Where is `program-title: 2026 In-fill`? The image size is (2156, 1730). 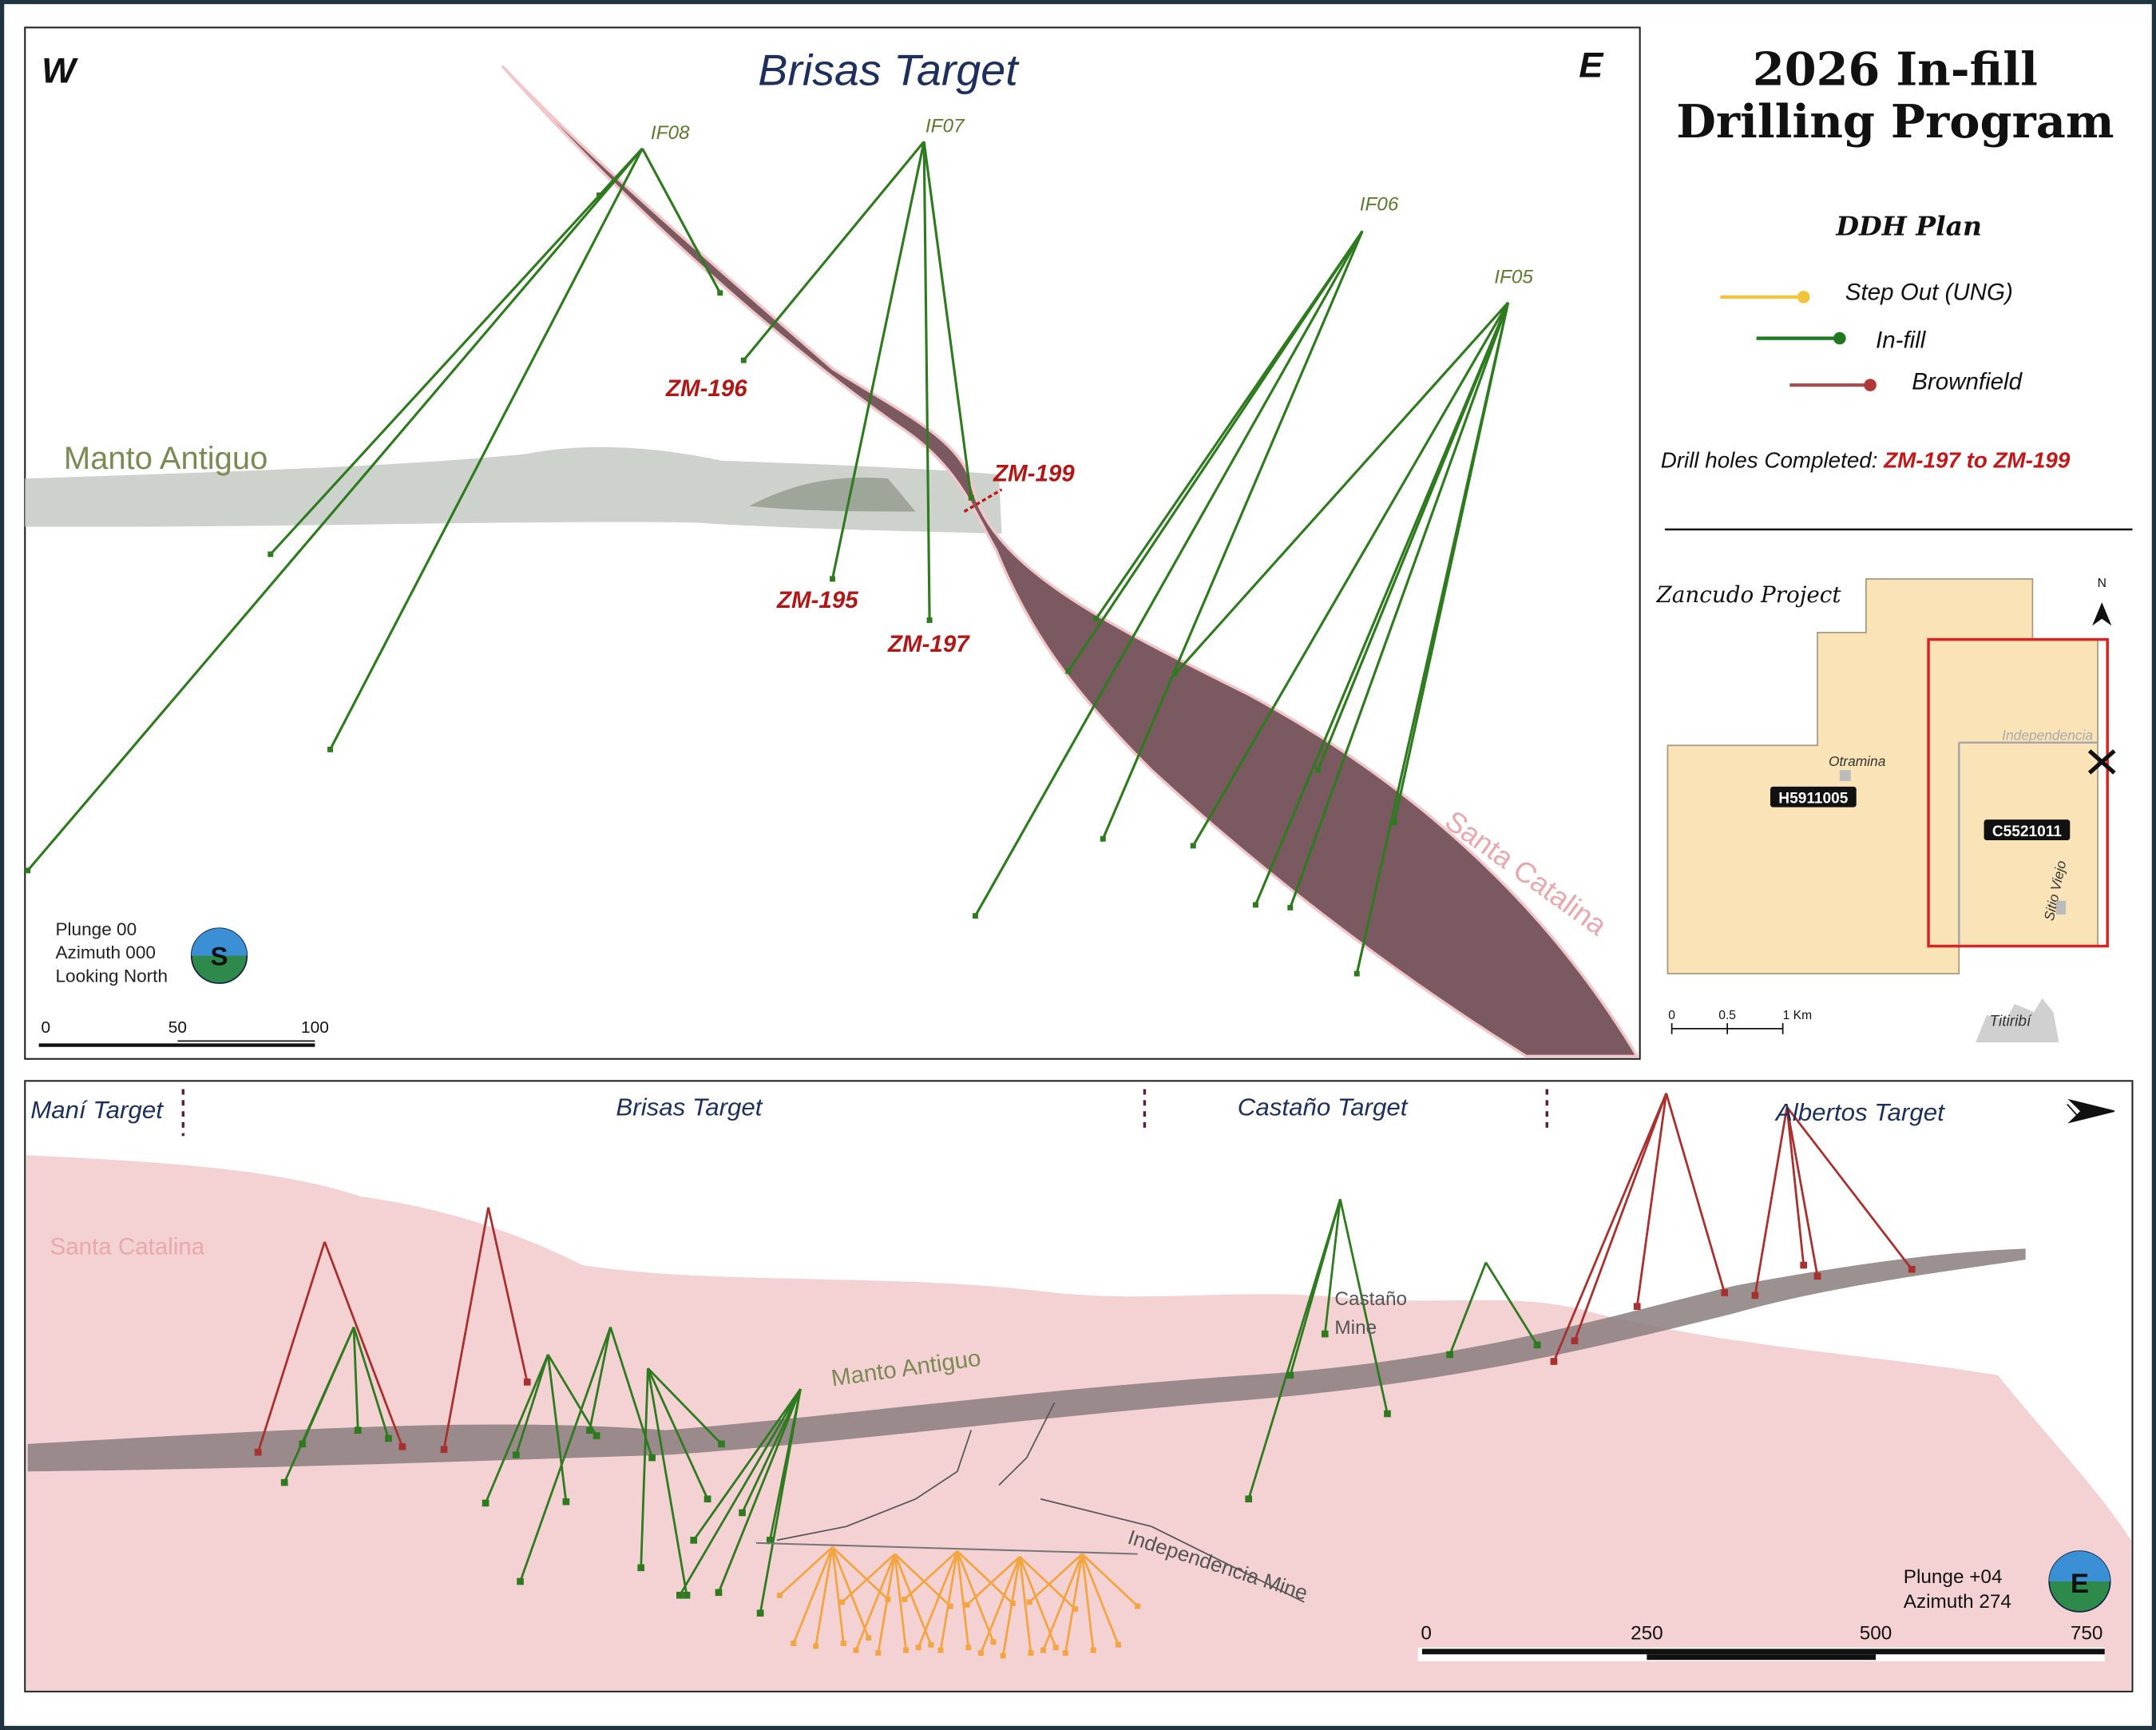
program-title: 2026 In-fill is located at coordinates (1895, 70).